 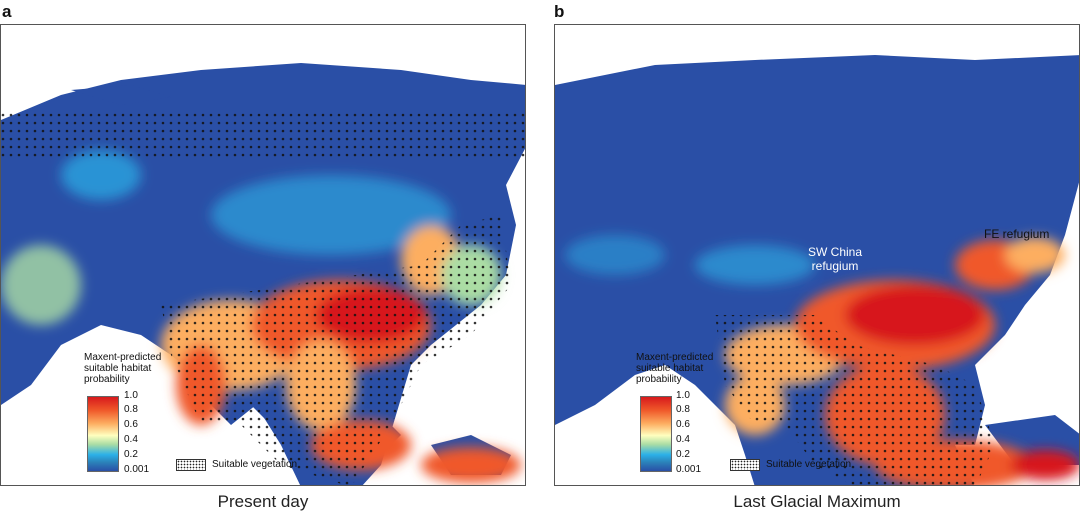 I want to click on legend-b-tick-0.4: 0.4, so click(x=683, y=439).